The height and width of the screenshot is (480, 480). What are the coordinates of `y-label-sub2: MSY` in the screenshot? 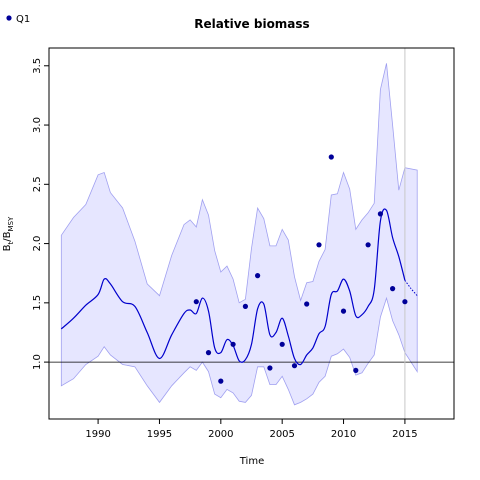 It's located at (11, 223).